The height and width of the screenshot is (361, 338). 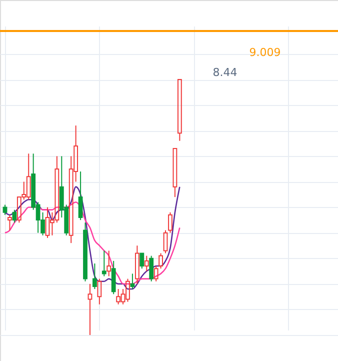 I want to click on text: 8.44, so click(x=225, y=72).